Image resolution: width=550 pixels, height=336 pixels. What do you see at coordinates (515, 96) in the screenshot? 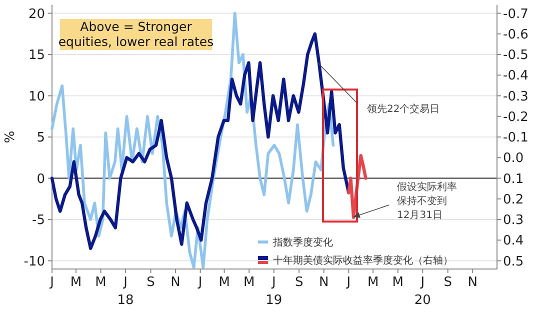
I see `y2-tick-label: -0.3` at bounding box center [515, 96].